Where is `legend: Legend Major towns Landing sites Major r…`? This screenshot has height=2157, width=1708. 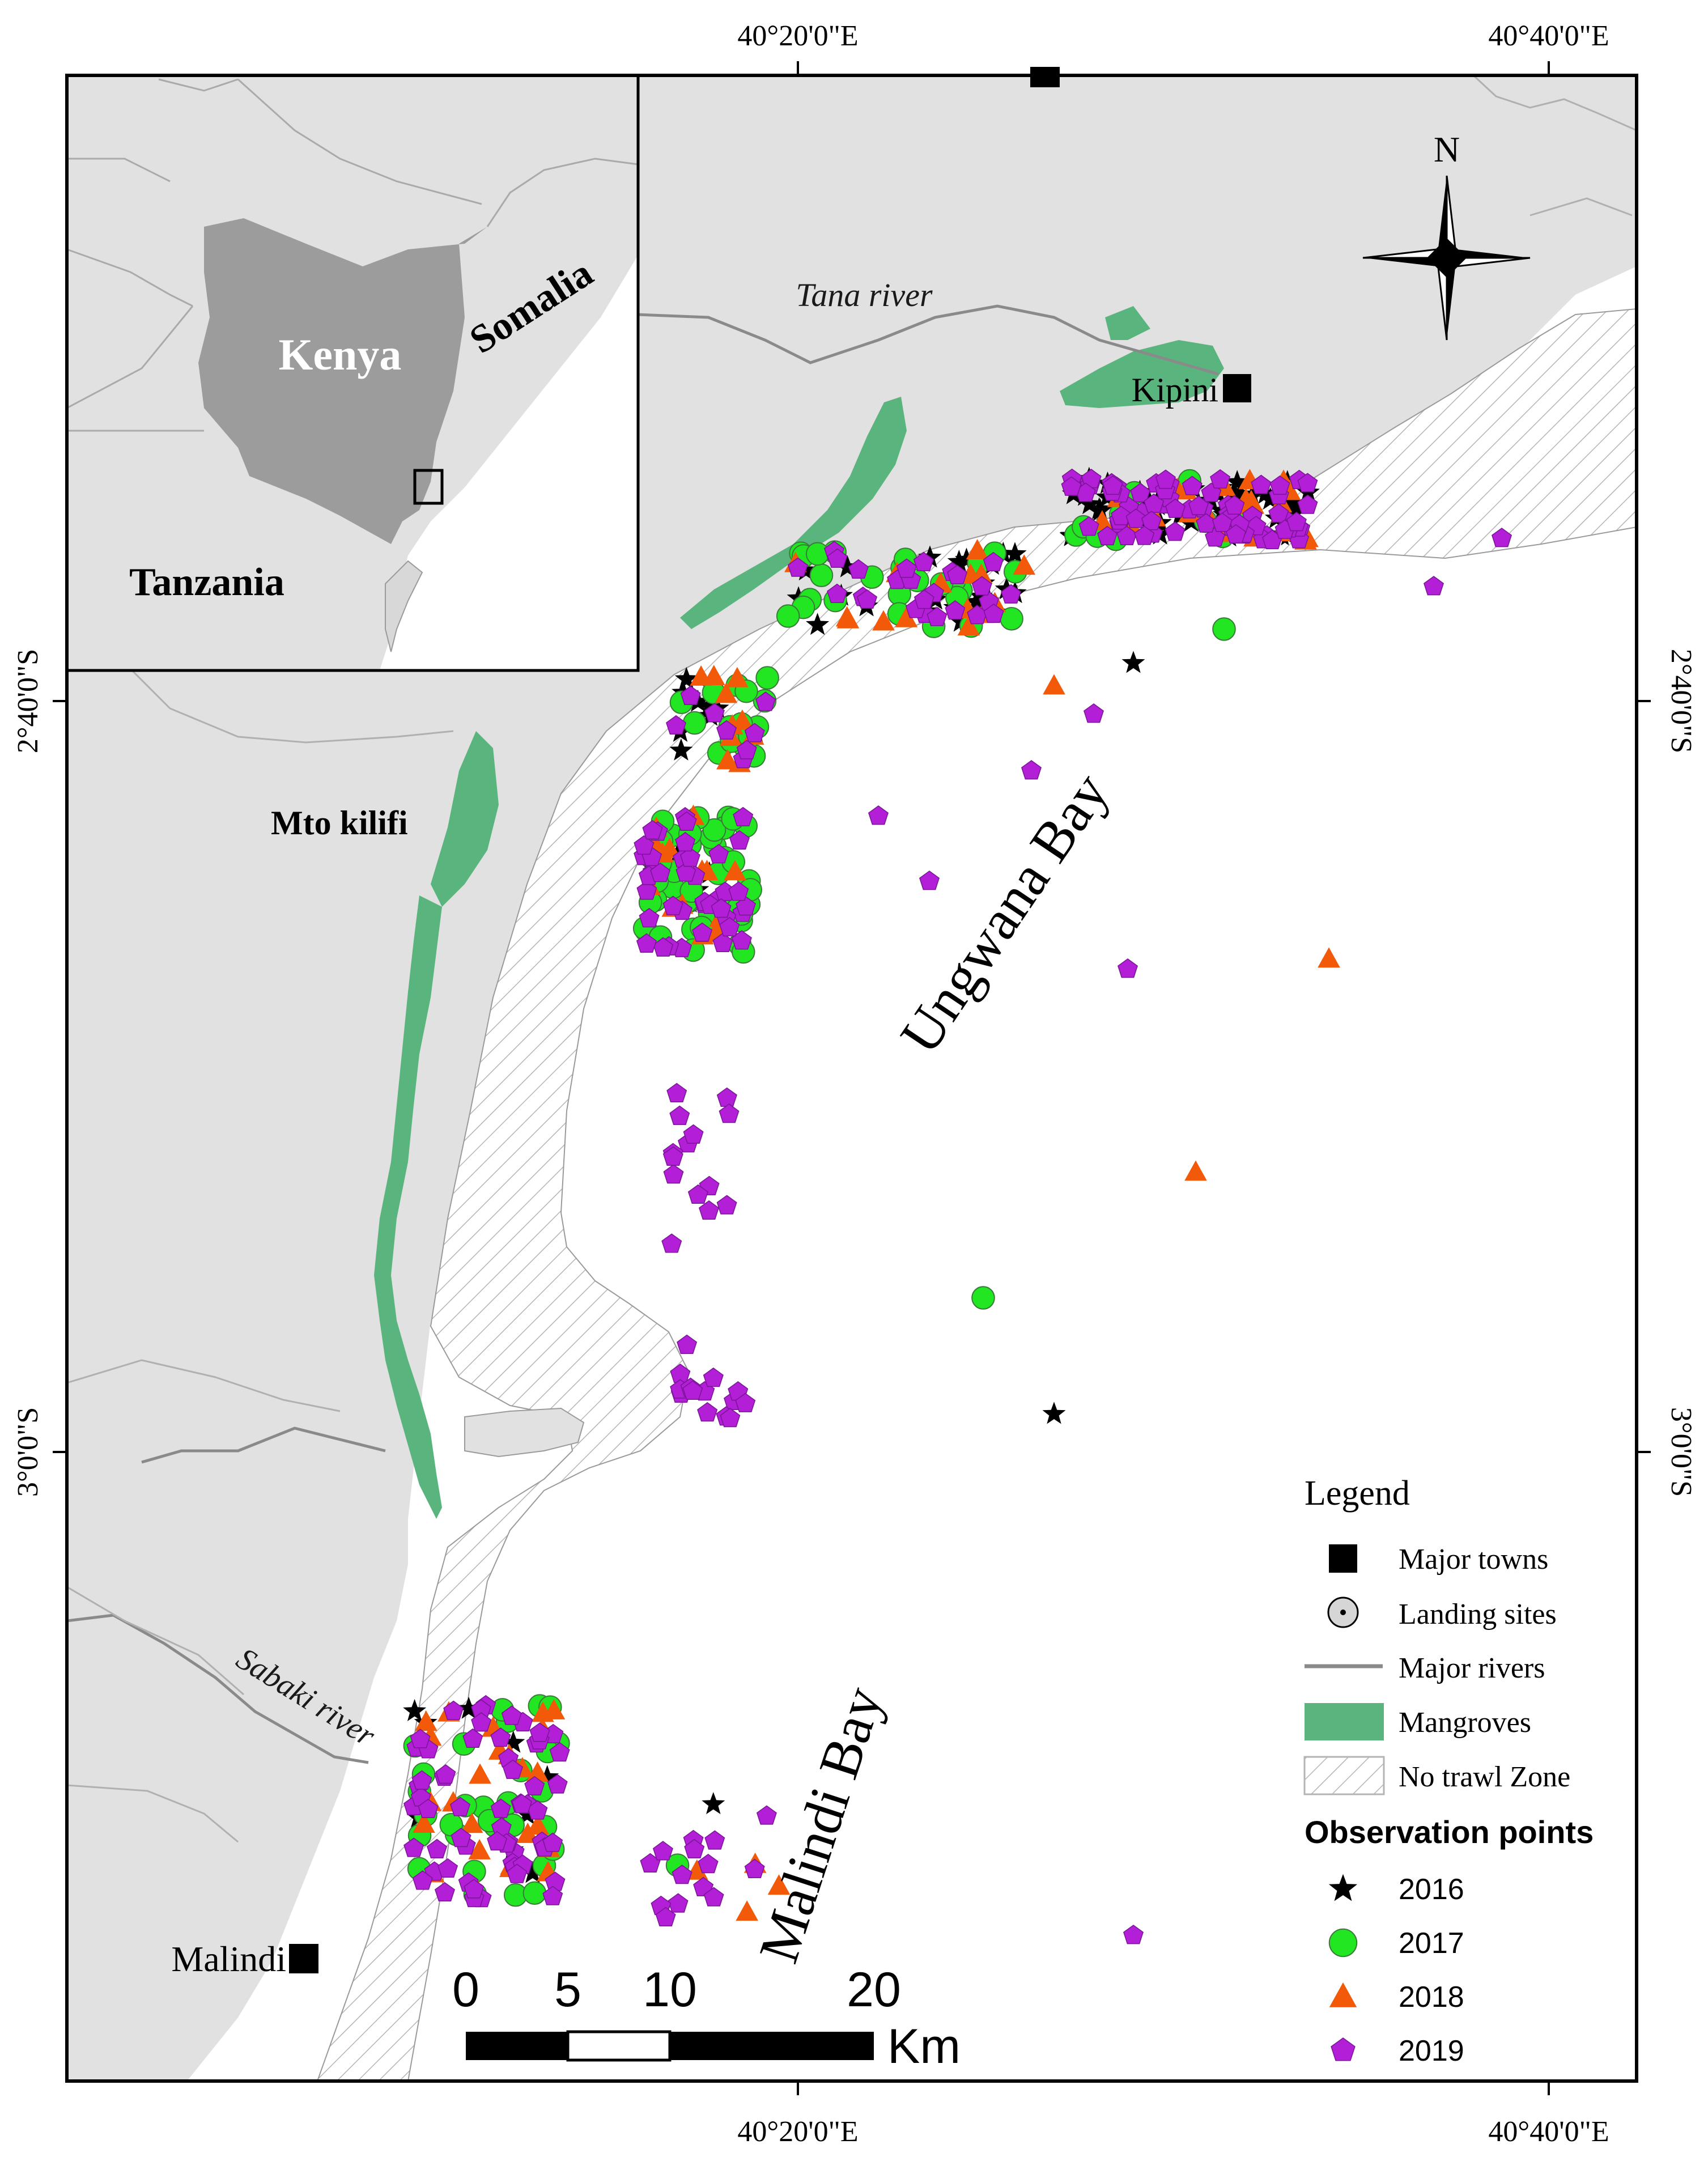
legend: Legend Major towns Landing sites Major r… is located at coordinates (1448, 1770).